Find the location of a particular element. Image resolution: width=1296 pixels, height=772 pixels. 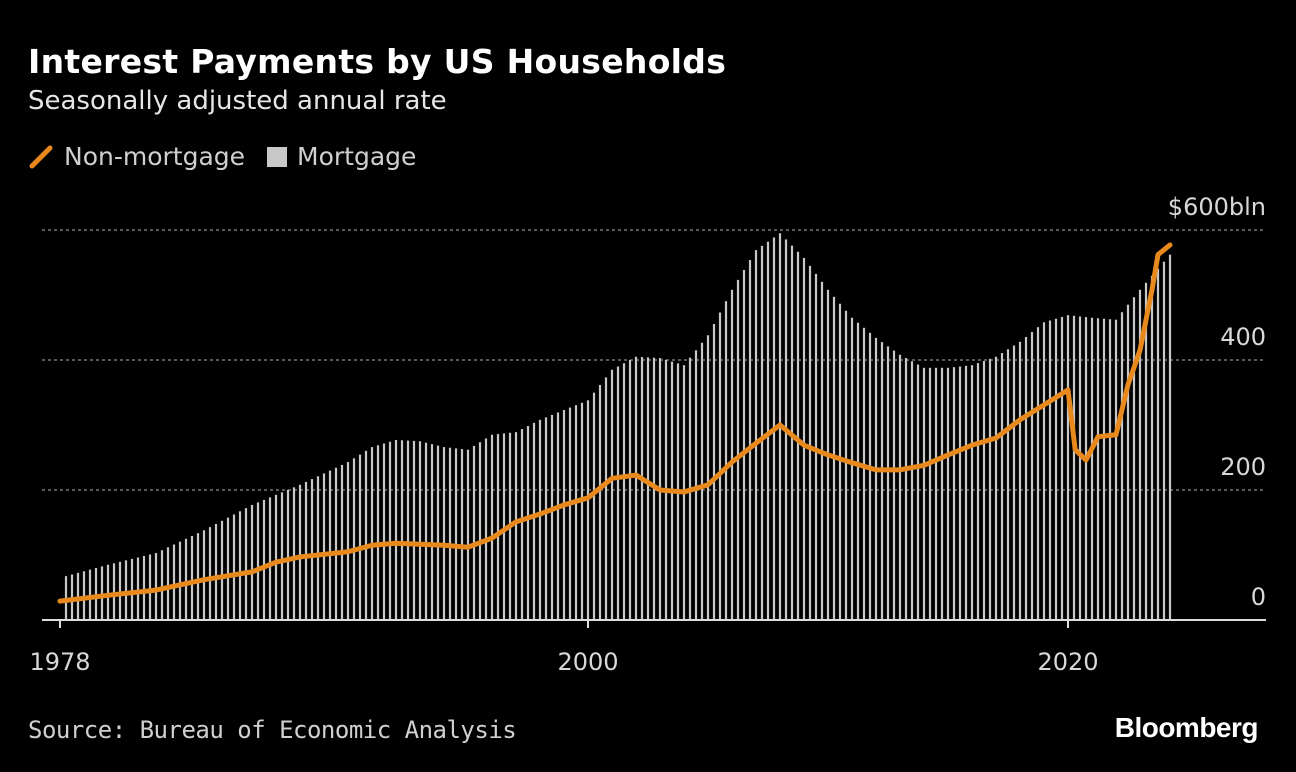

legend-item-mortgage: Mortgage is located at coordinates (341, 156).